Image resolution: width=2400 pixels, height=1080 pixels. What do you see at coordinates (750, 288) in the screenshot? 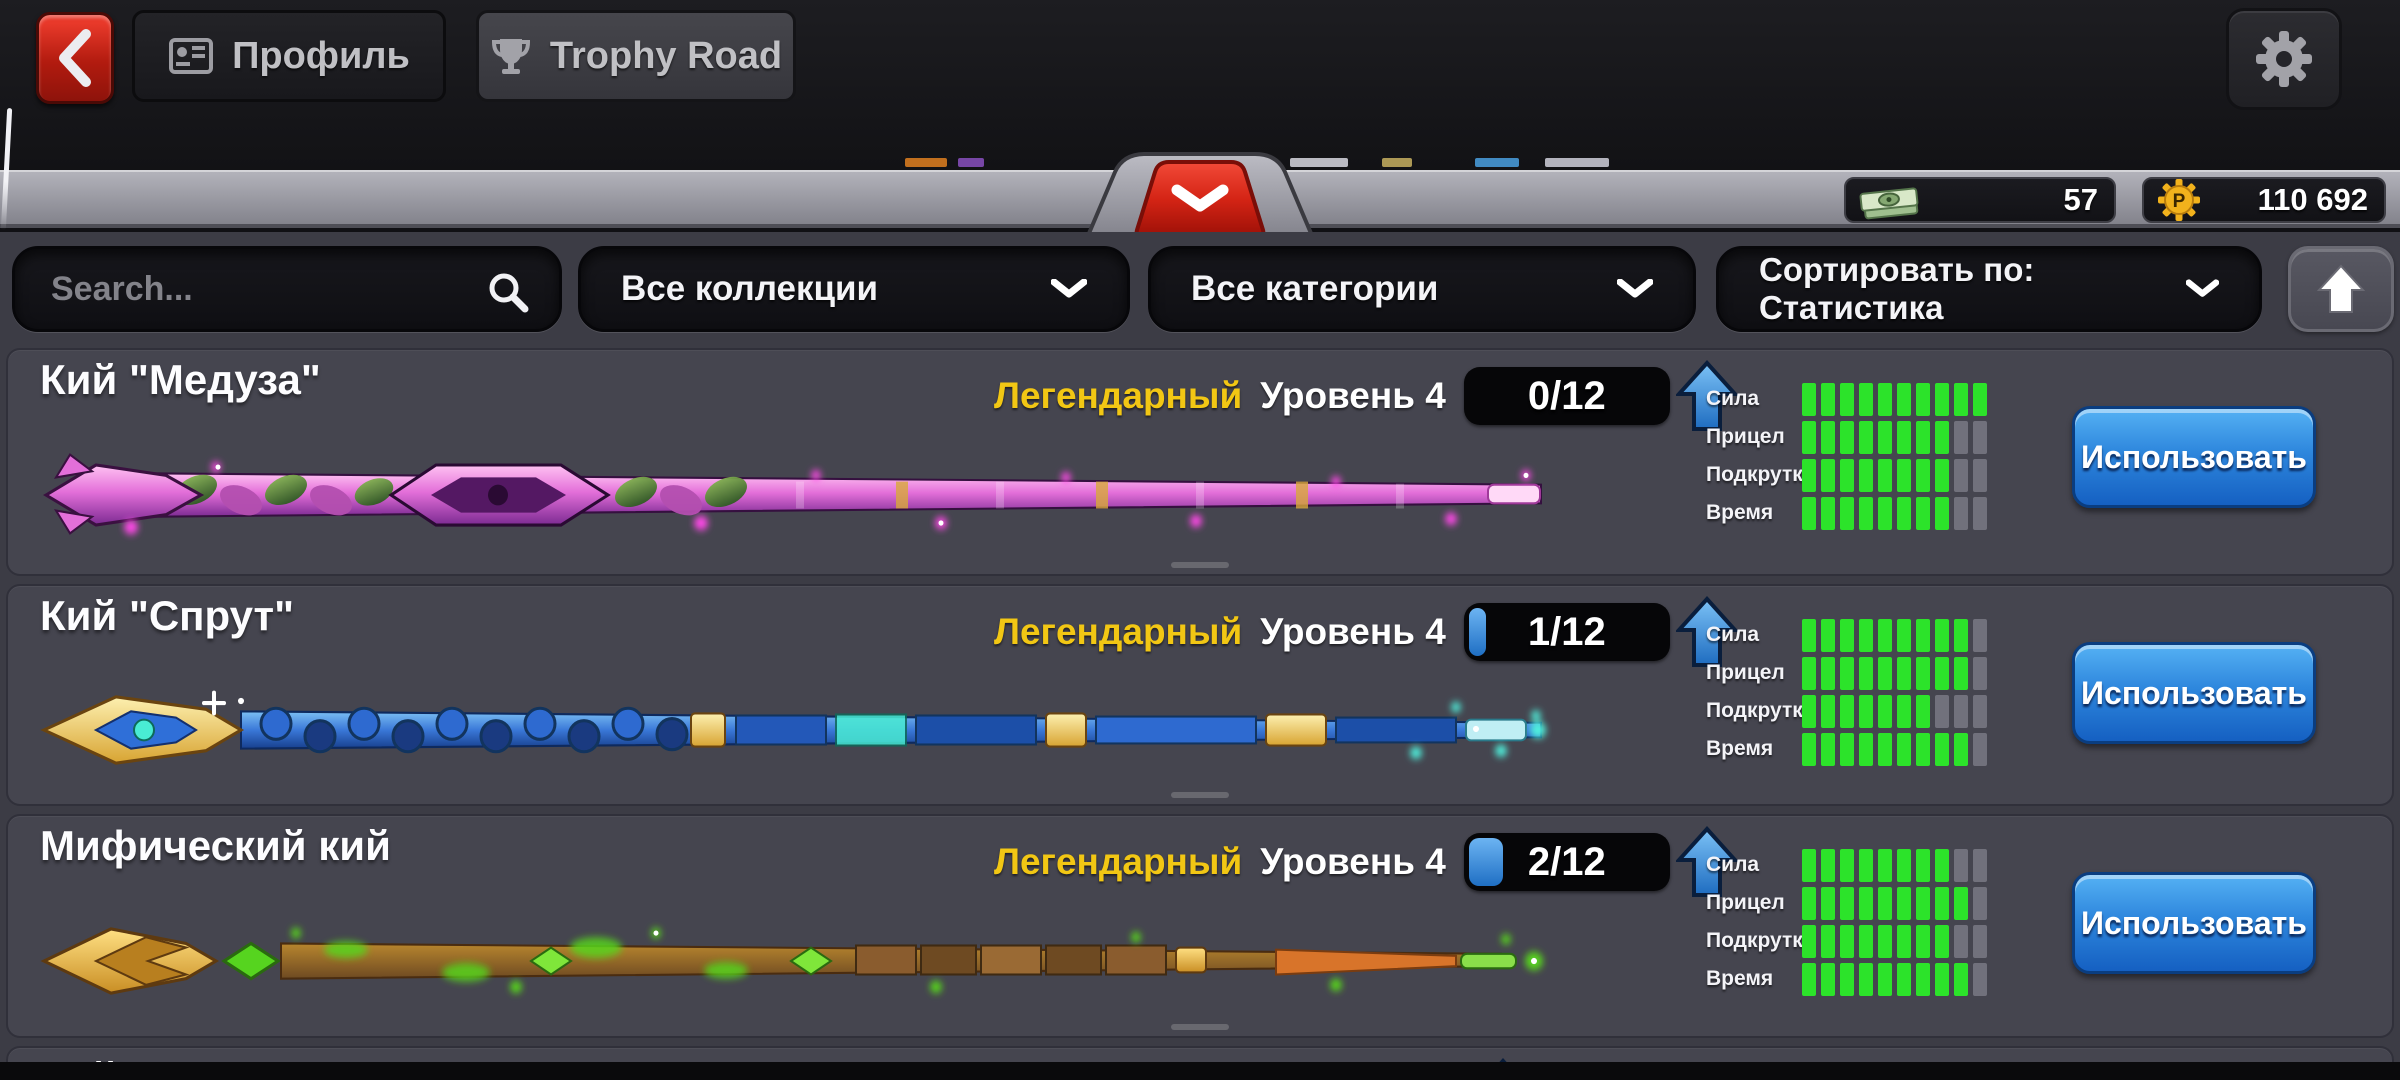
I see `collections-dropdown-value: Все коллекции` at bounding box center [750, 288].